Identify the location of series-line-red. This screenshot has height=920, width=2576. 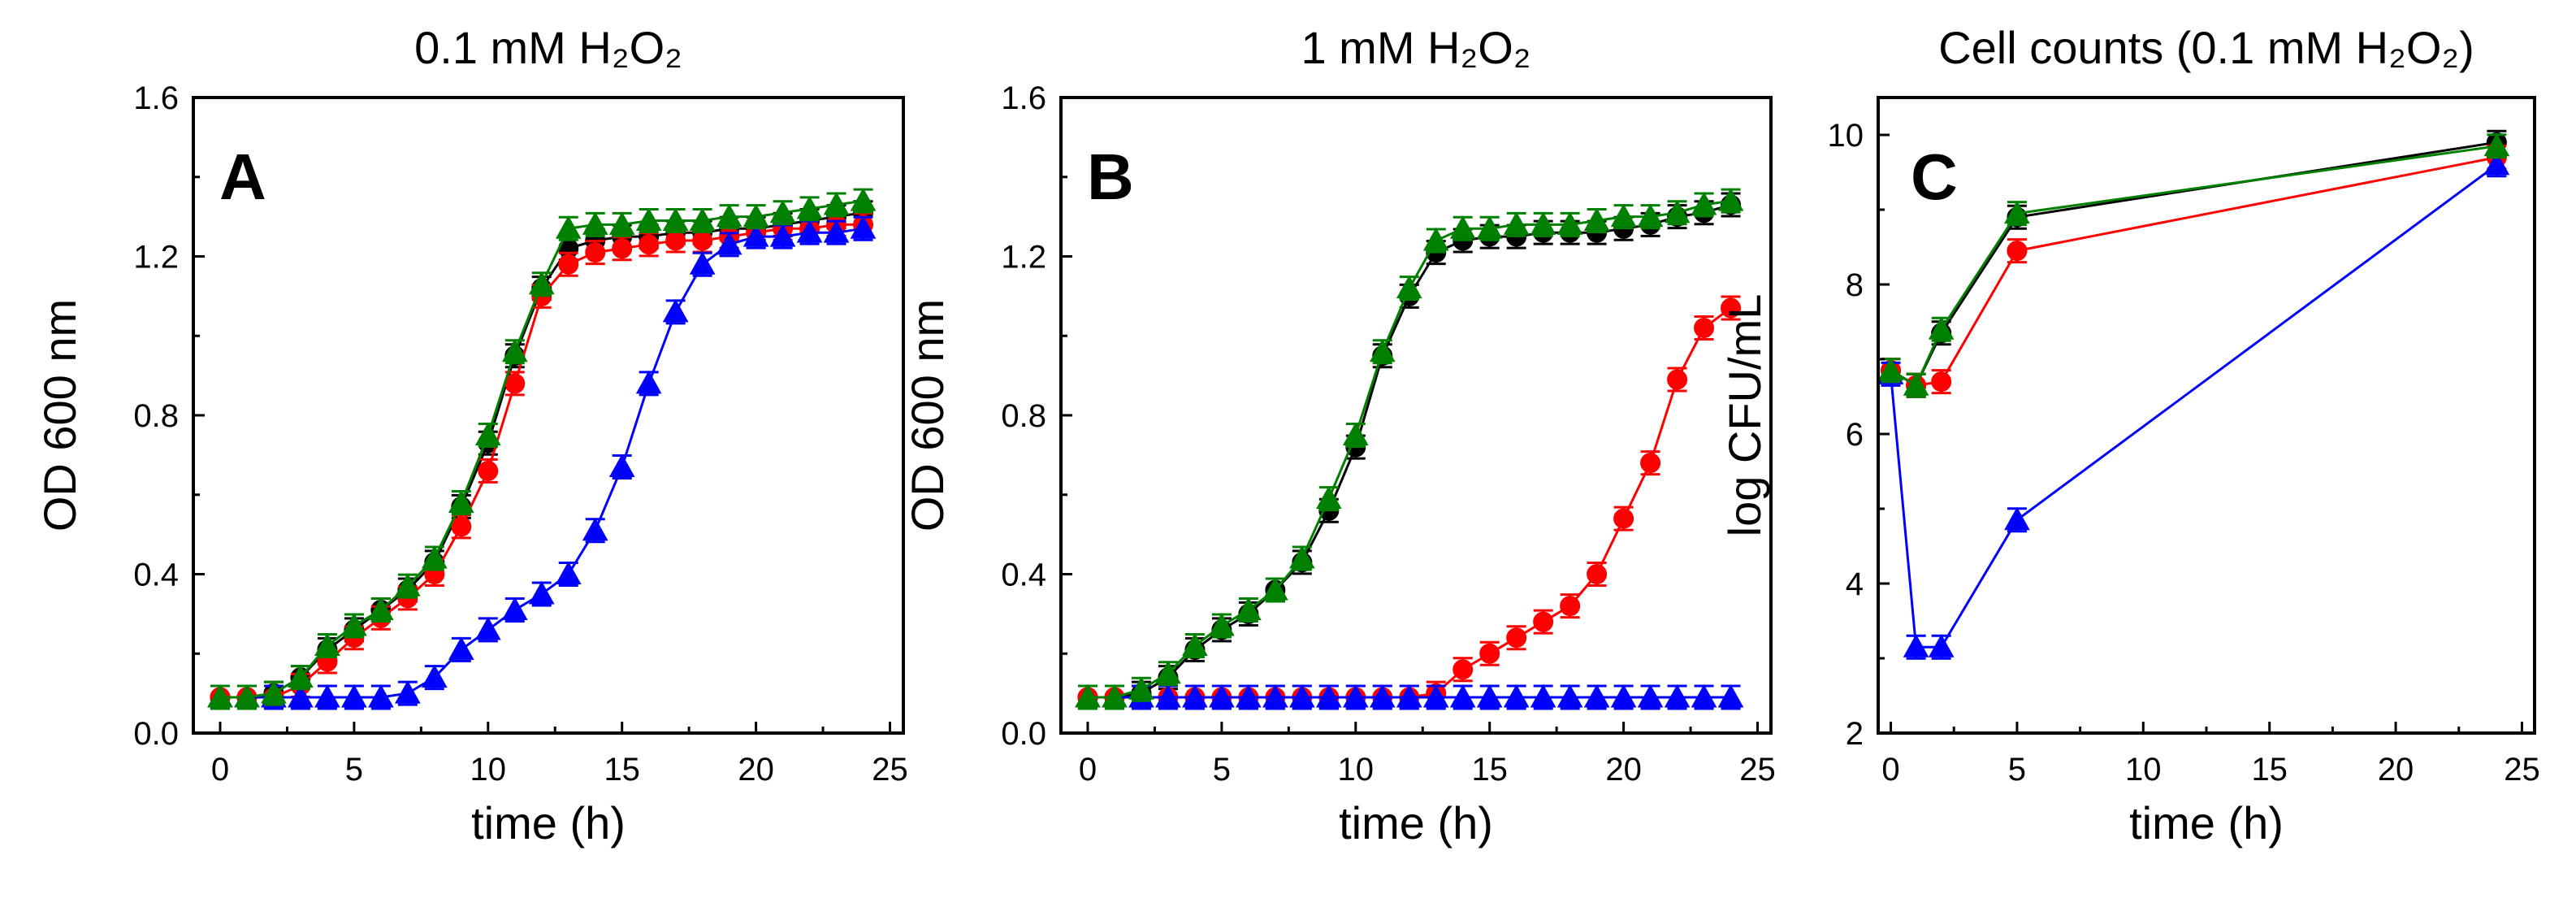
(1410, 503).